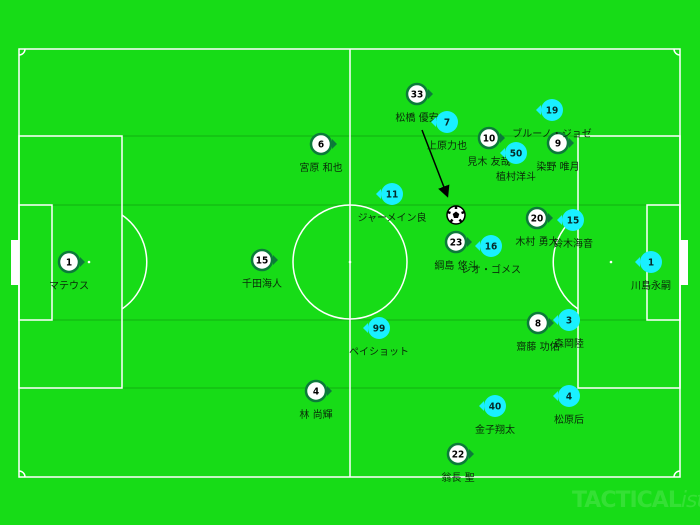 This screenshot has width=700, height=525. I want to click on home-player-10: 10 見木 友哉, so click(489, 147).